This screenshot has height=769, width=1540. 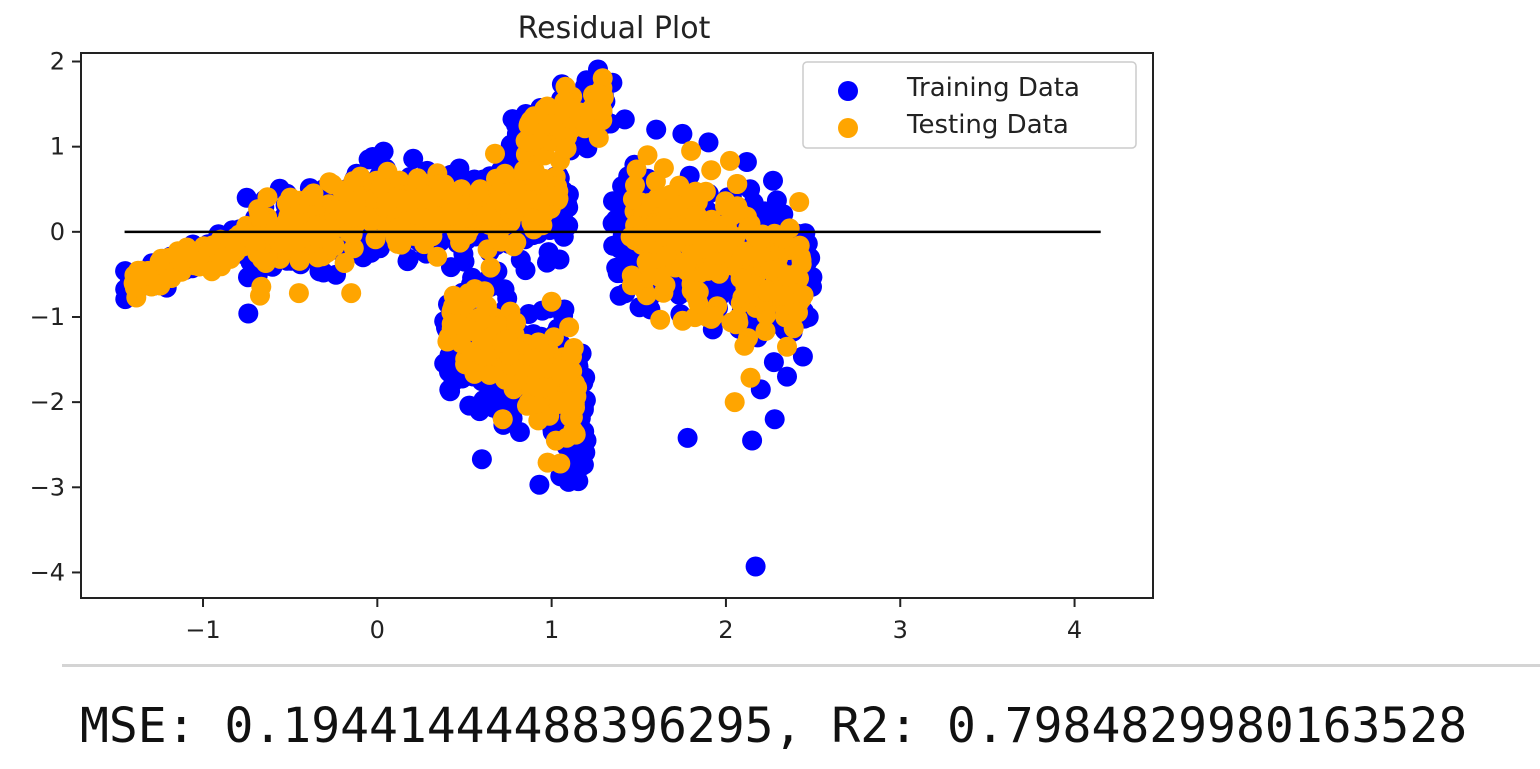 I want to click on x-tick-label: 1, so click(x=551, y=630).